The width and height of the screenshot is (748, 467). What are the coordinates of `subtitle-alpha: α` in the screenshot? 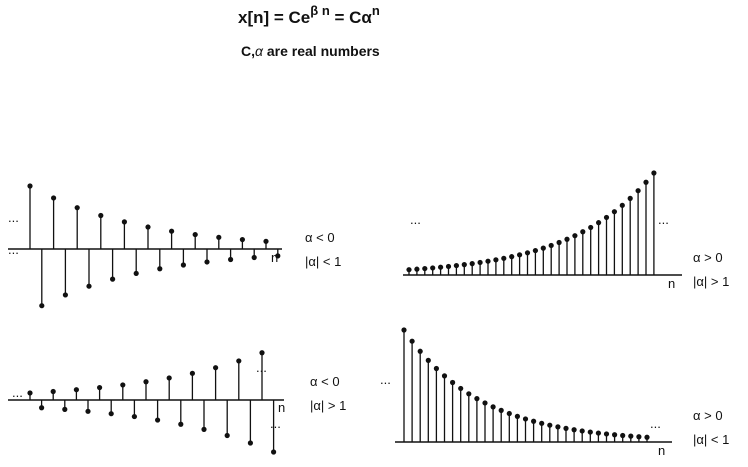 It's located at (259, 51).